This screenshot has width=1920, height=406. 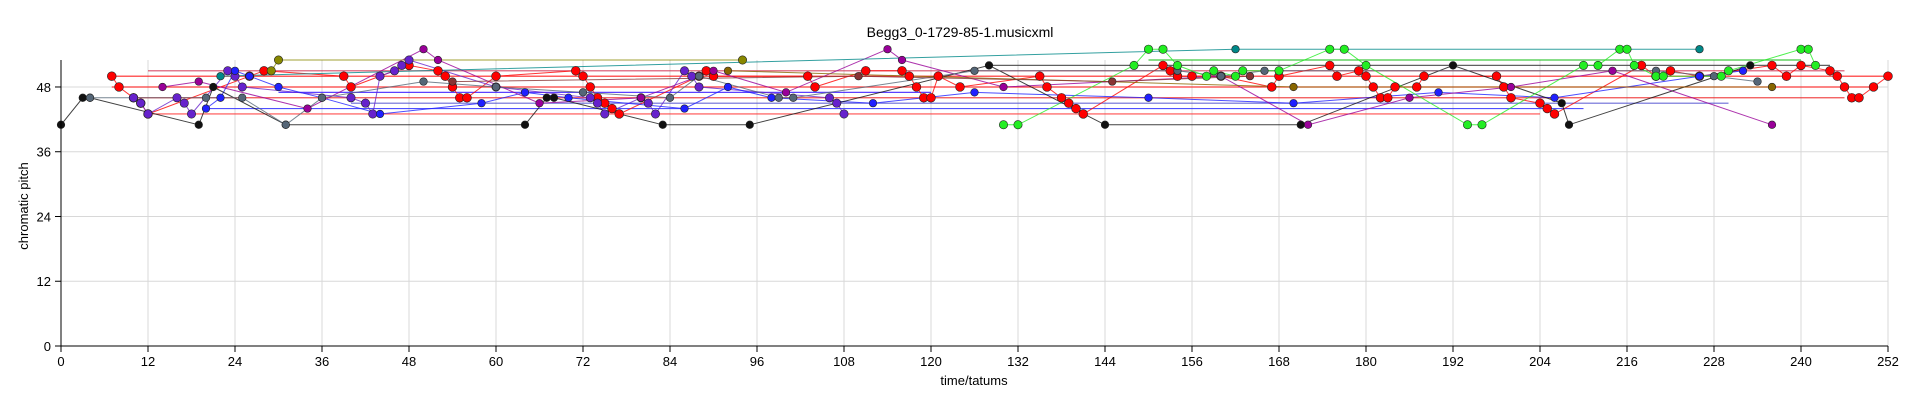 What do you see at coordinates (235, 361) in the screenshot?
I see `x-tick-label: 24` at bounding box center [235, 361].